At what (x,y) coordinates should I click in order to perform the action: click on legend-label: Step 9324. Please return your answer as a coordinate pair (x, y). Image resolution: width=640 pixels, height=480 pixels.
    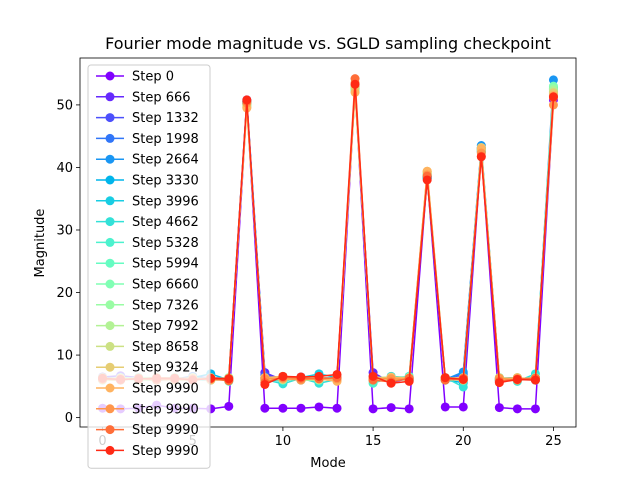
    Looking at the image, I should click on (165, 368).